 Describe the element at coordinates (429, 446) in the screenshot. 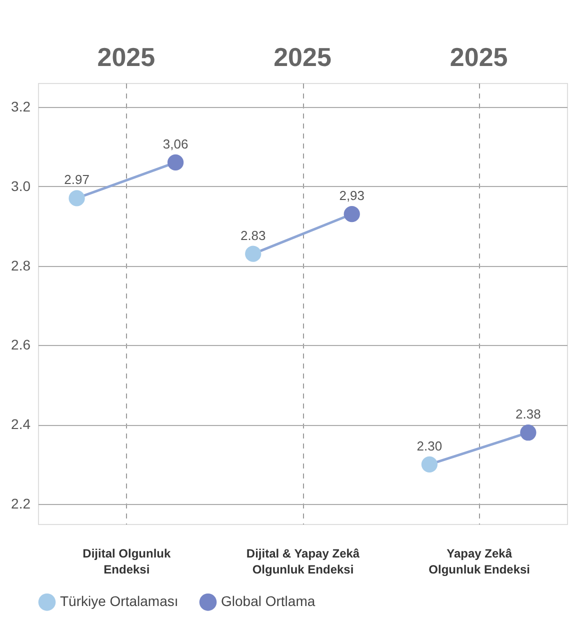

I see `data-label: 2.30` at that location.